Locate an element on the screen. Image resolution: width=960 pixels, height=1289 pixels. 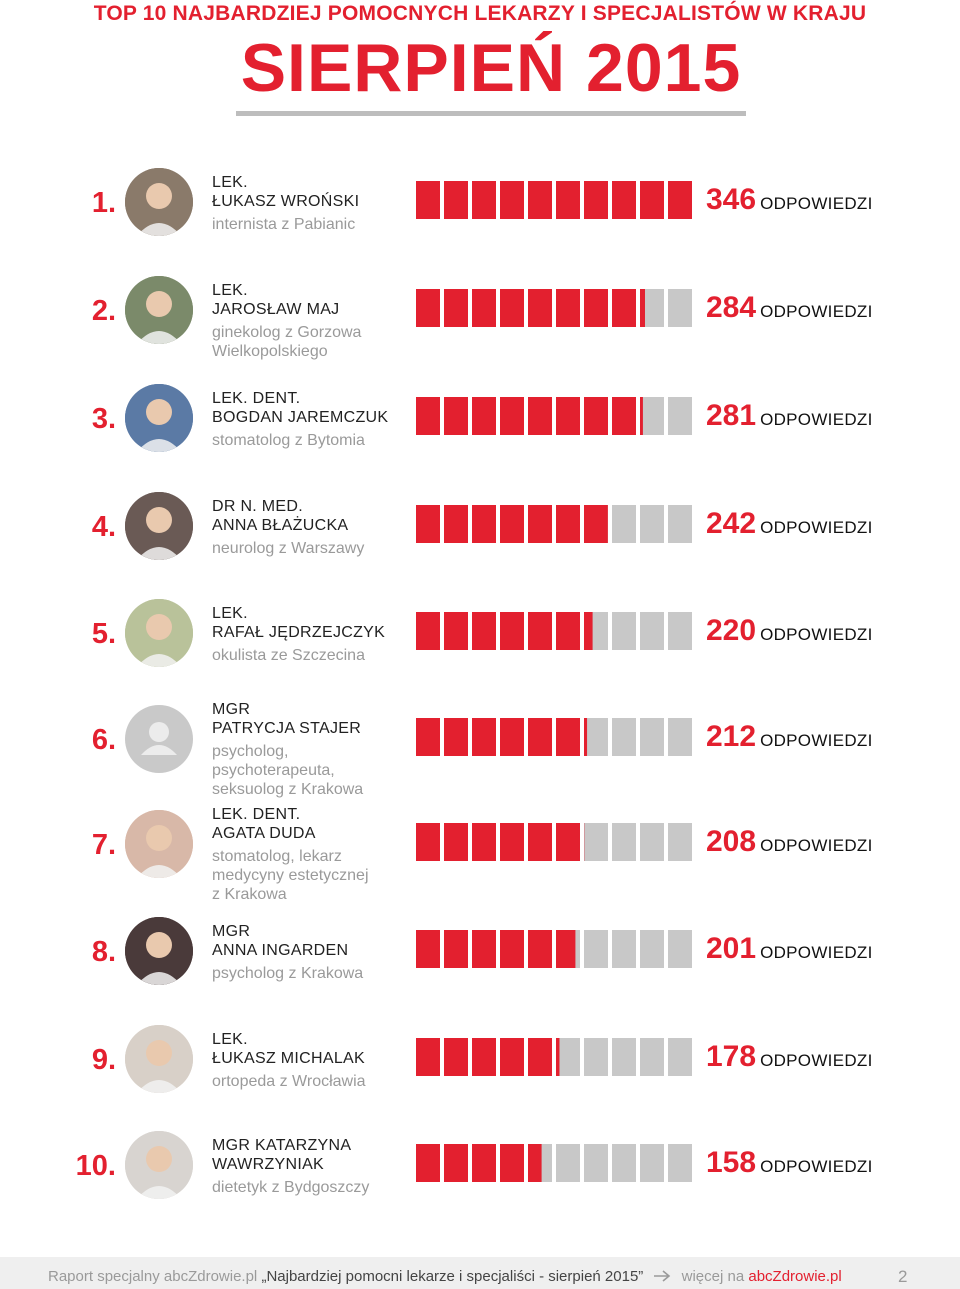
specialty-line: internista z Pabianic is located at coordinates (284, 224).